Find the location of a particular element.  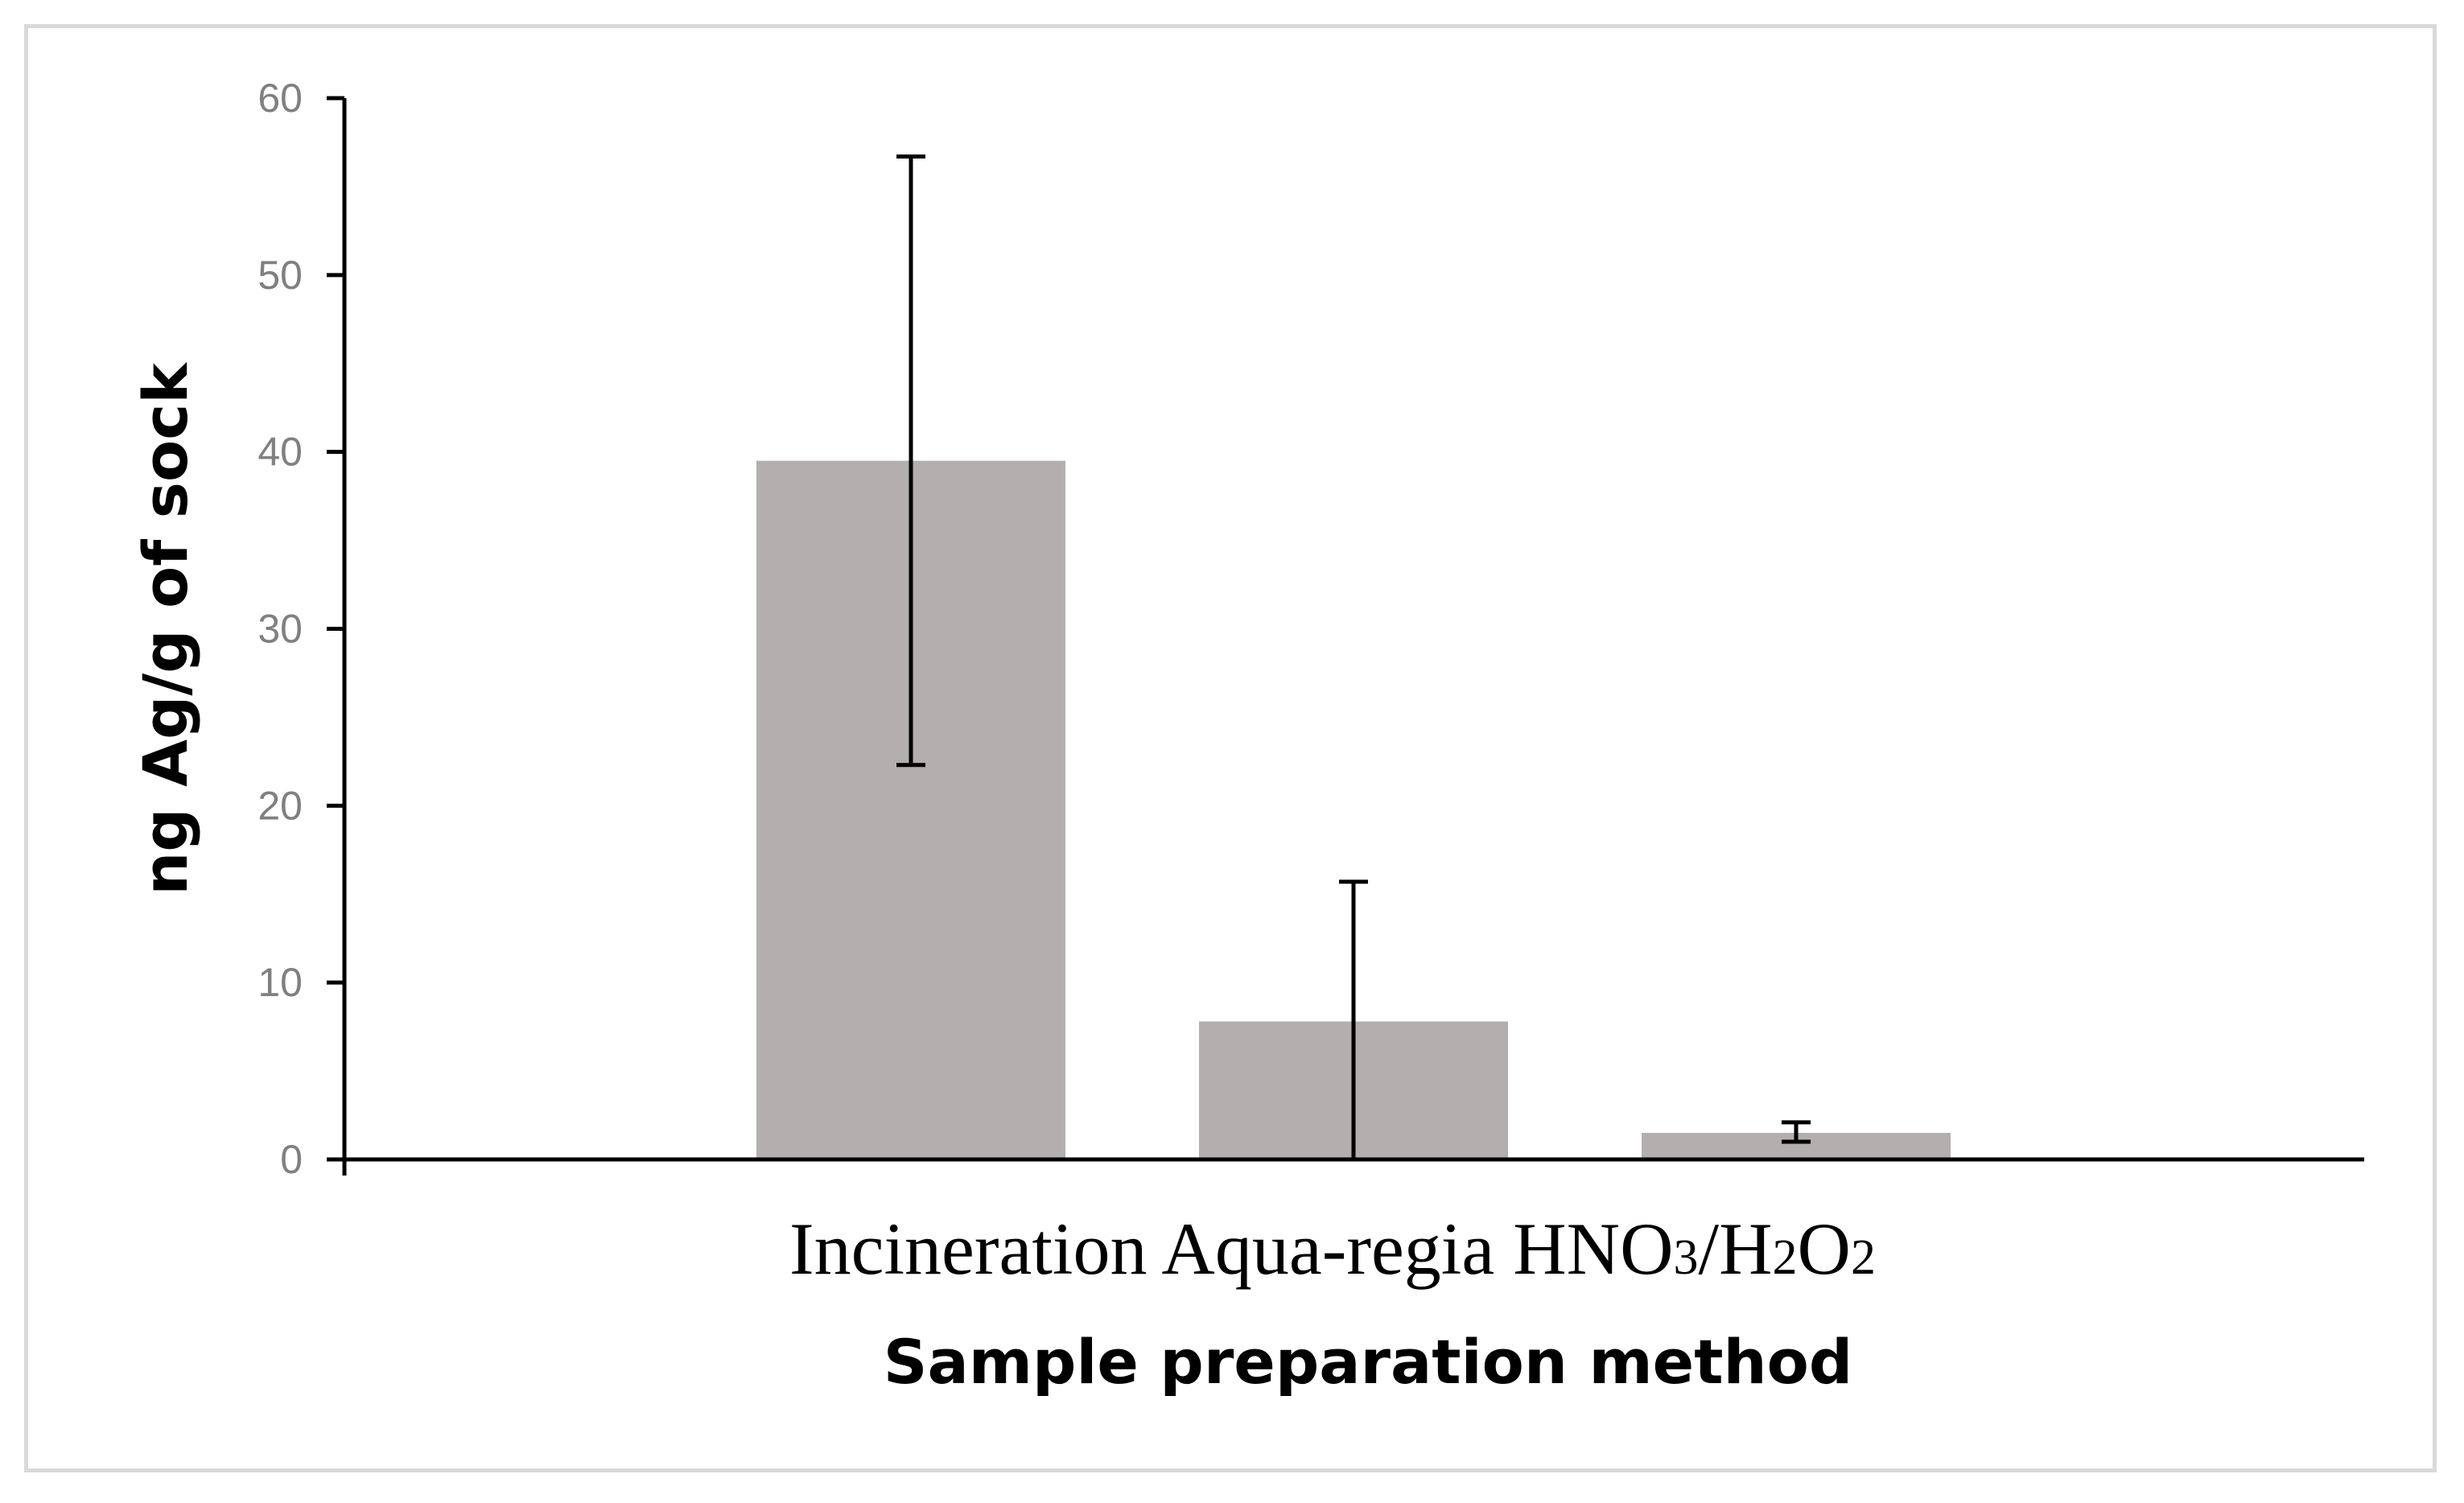

y-tick-label: 60 is located at coordinates (280, 98).